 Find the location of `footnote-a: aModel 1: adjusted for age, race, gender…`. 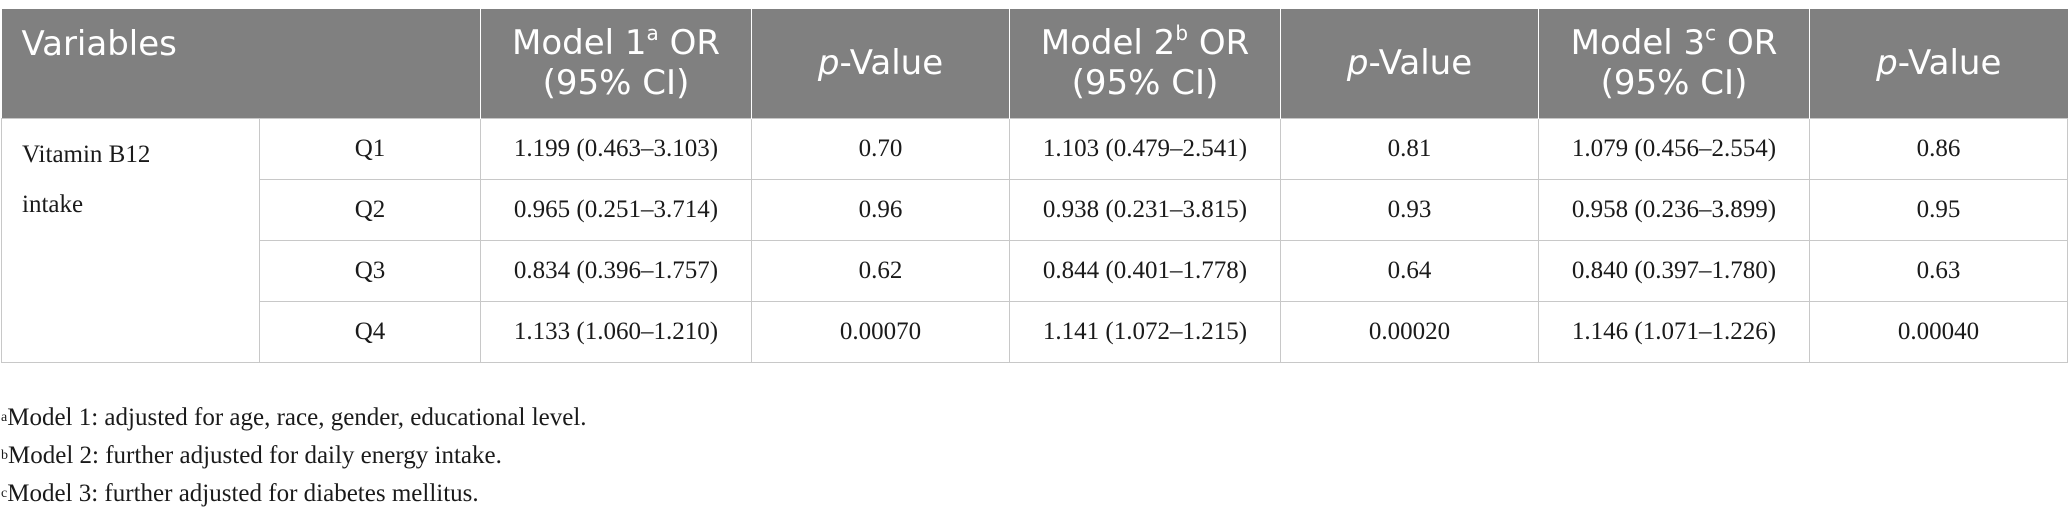

footnote-a: aModel 1: adjusted for age, race, gender… is located at coordinates (294, 417).